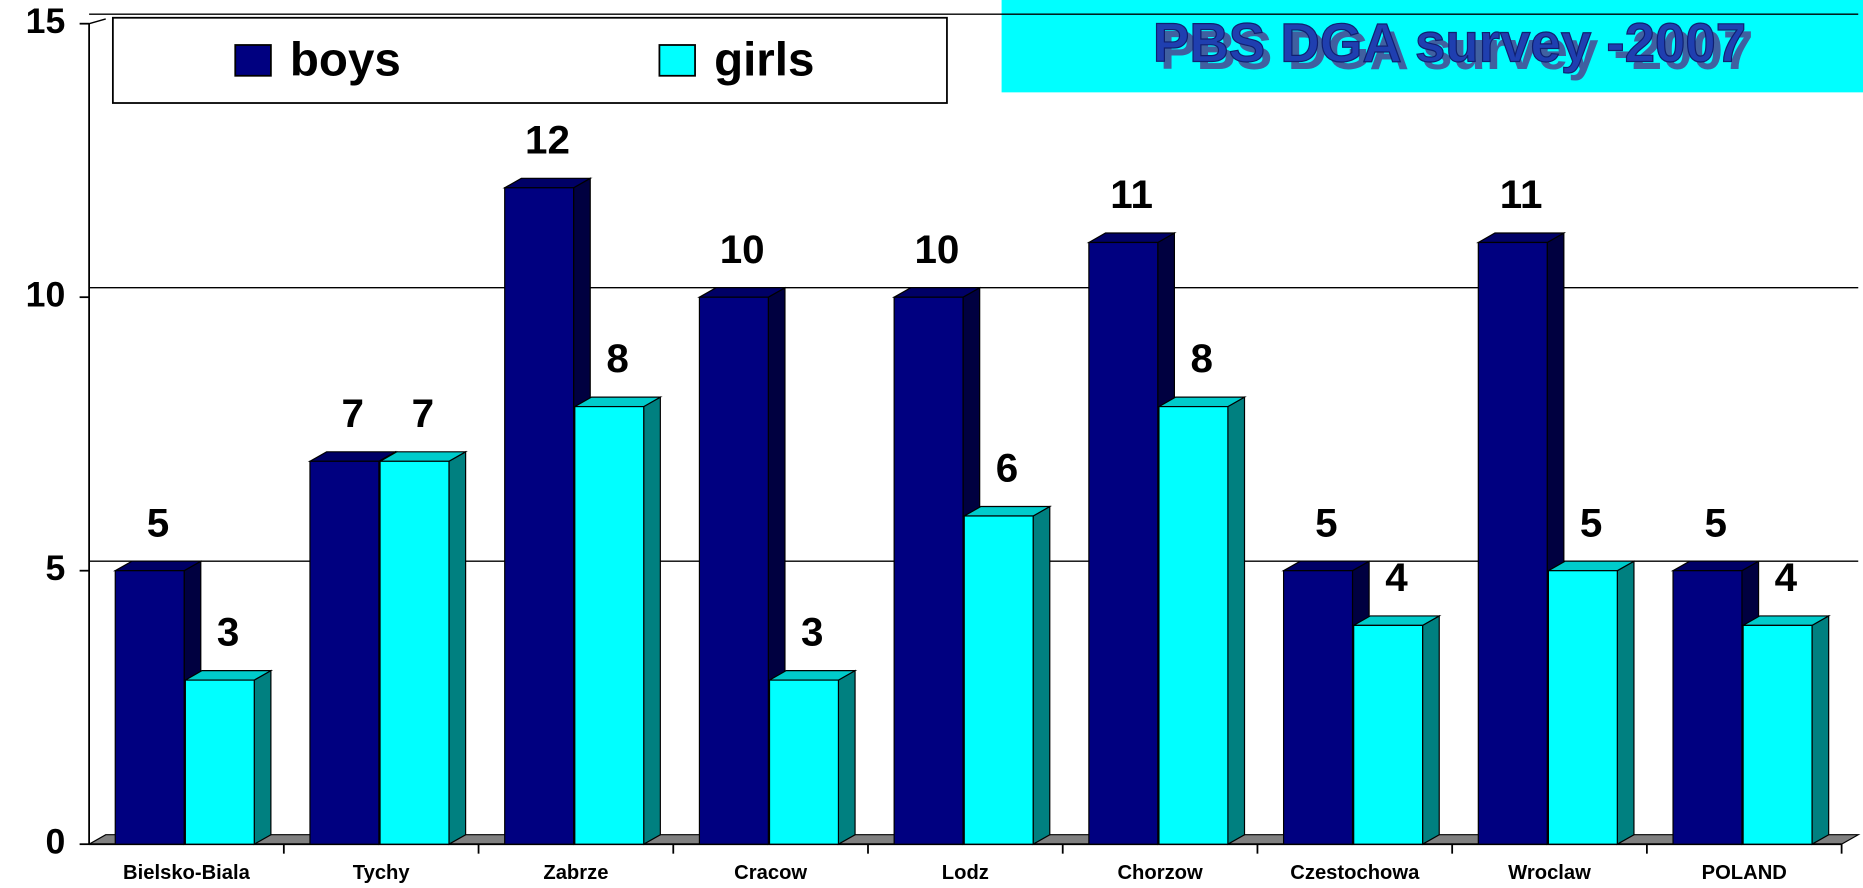 This screenshot has width=1863, height=888. Describe the element at coordinates (1449, 43) in the screenshot. I see `chart-title: PBS DGA survey -2007` at that location.